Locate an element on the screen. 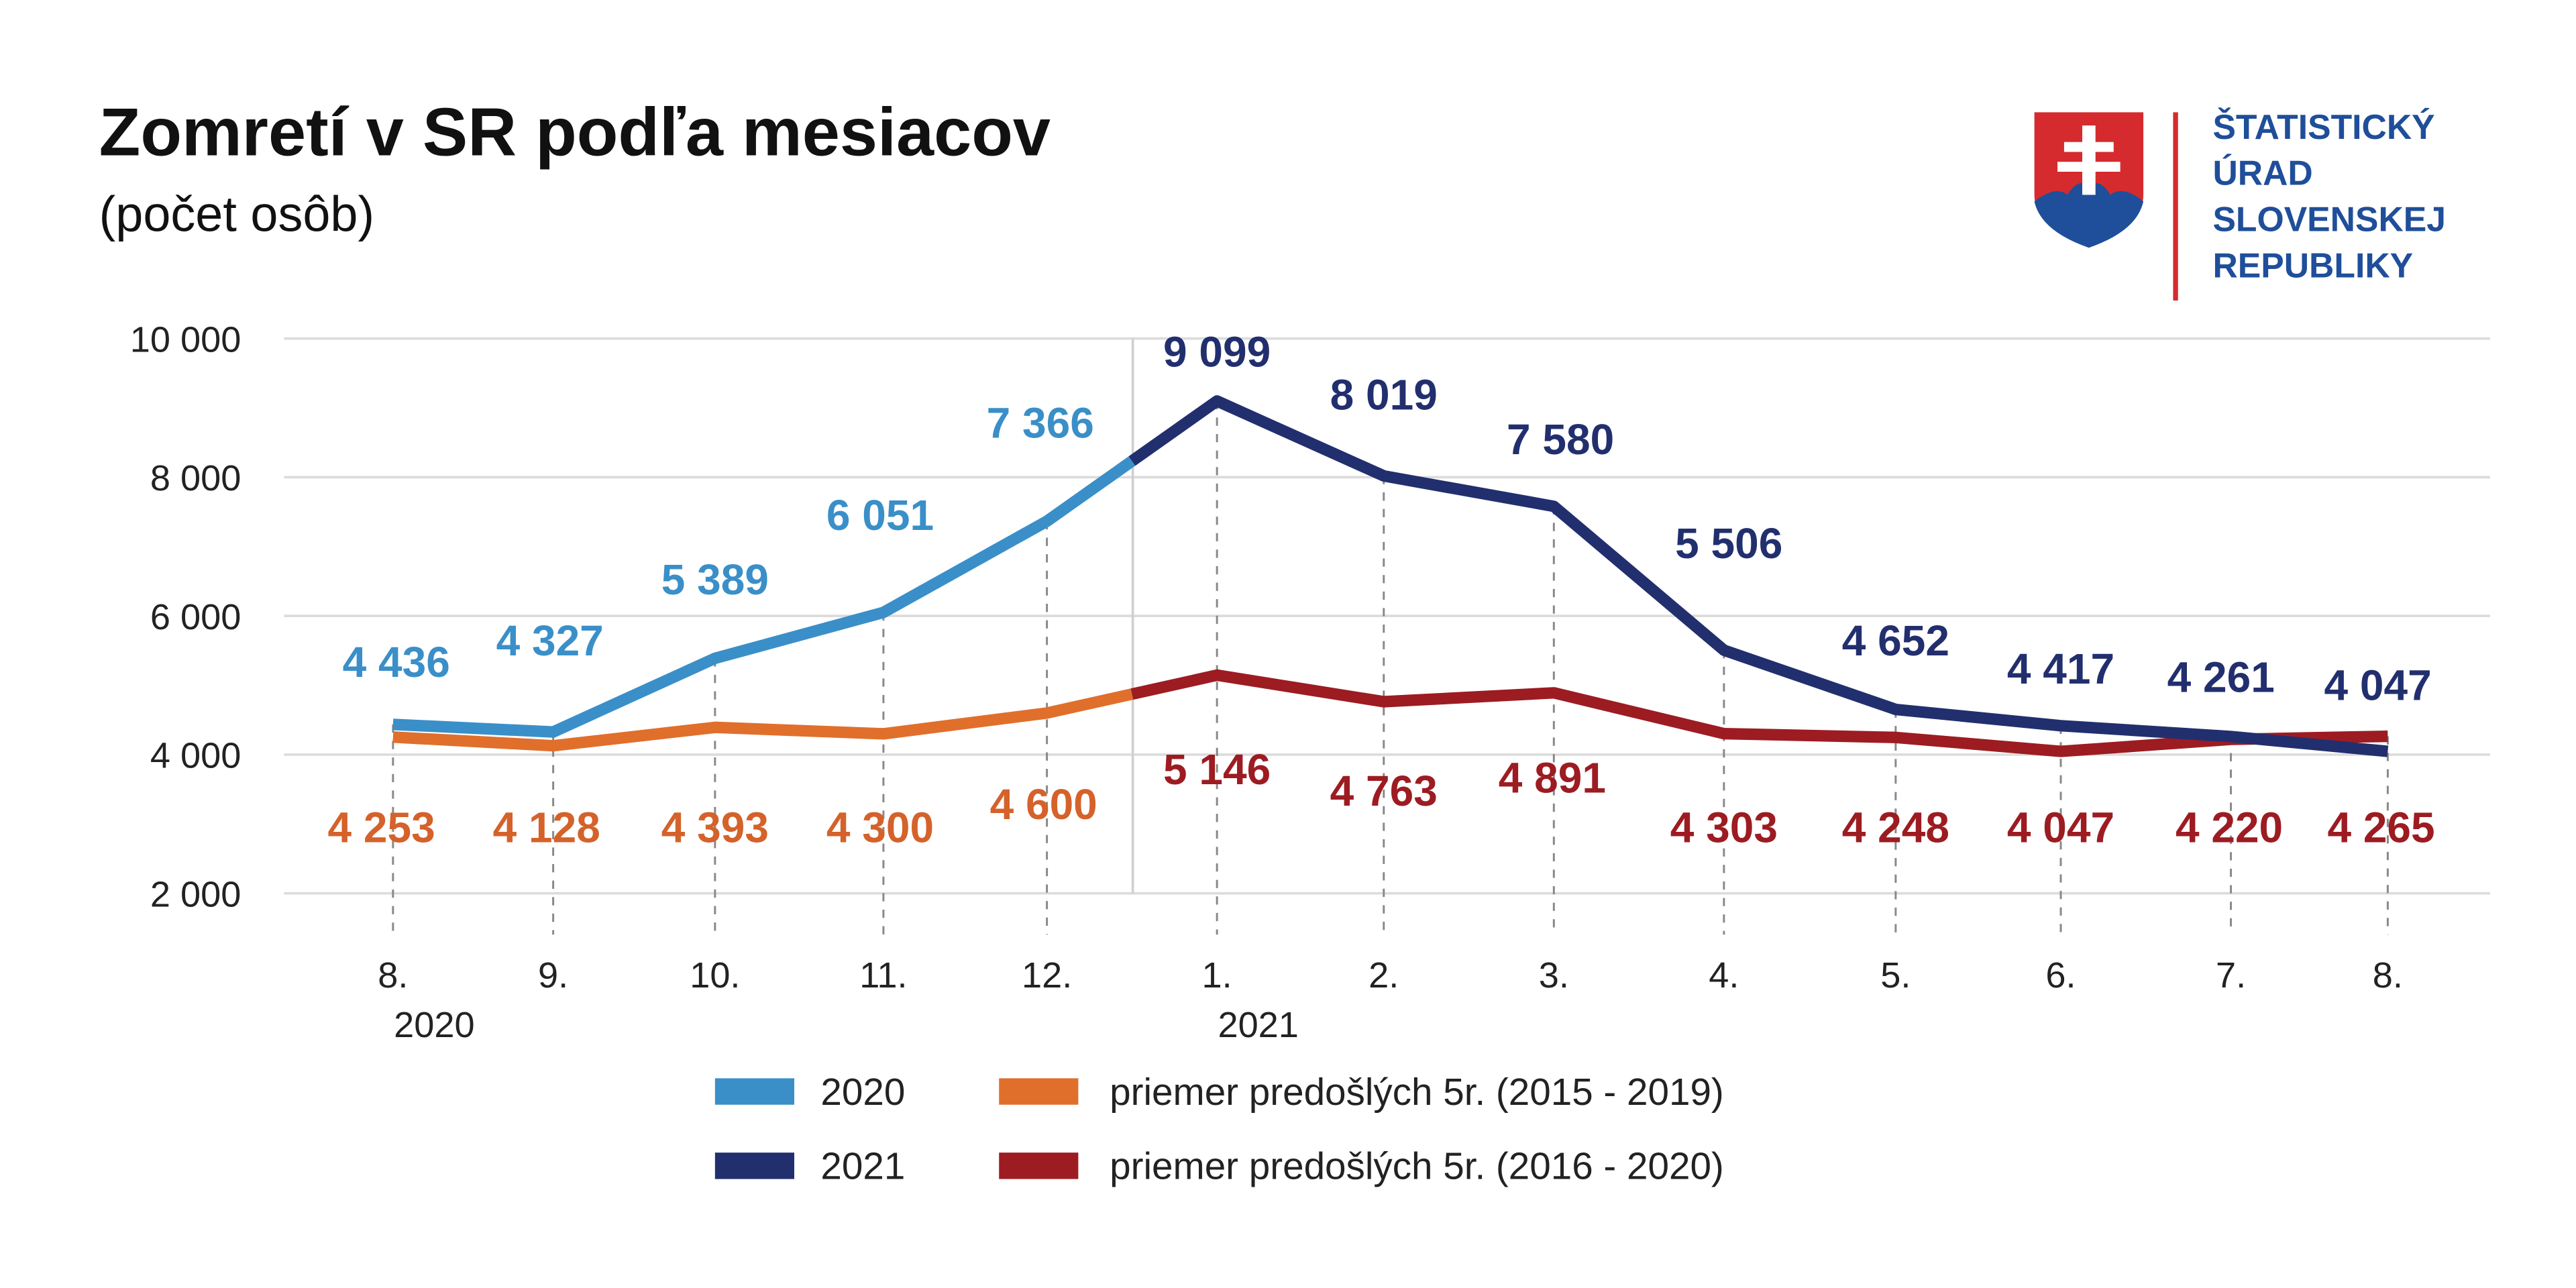 This screenshot has width=2576, height=1288. x-tick-label: 9. is located at coordinates (553, 975).